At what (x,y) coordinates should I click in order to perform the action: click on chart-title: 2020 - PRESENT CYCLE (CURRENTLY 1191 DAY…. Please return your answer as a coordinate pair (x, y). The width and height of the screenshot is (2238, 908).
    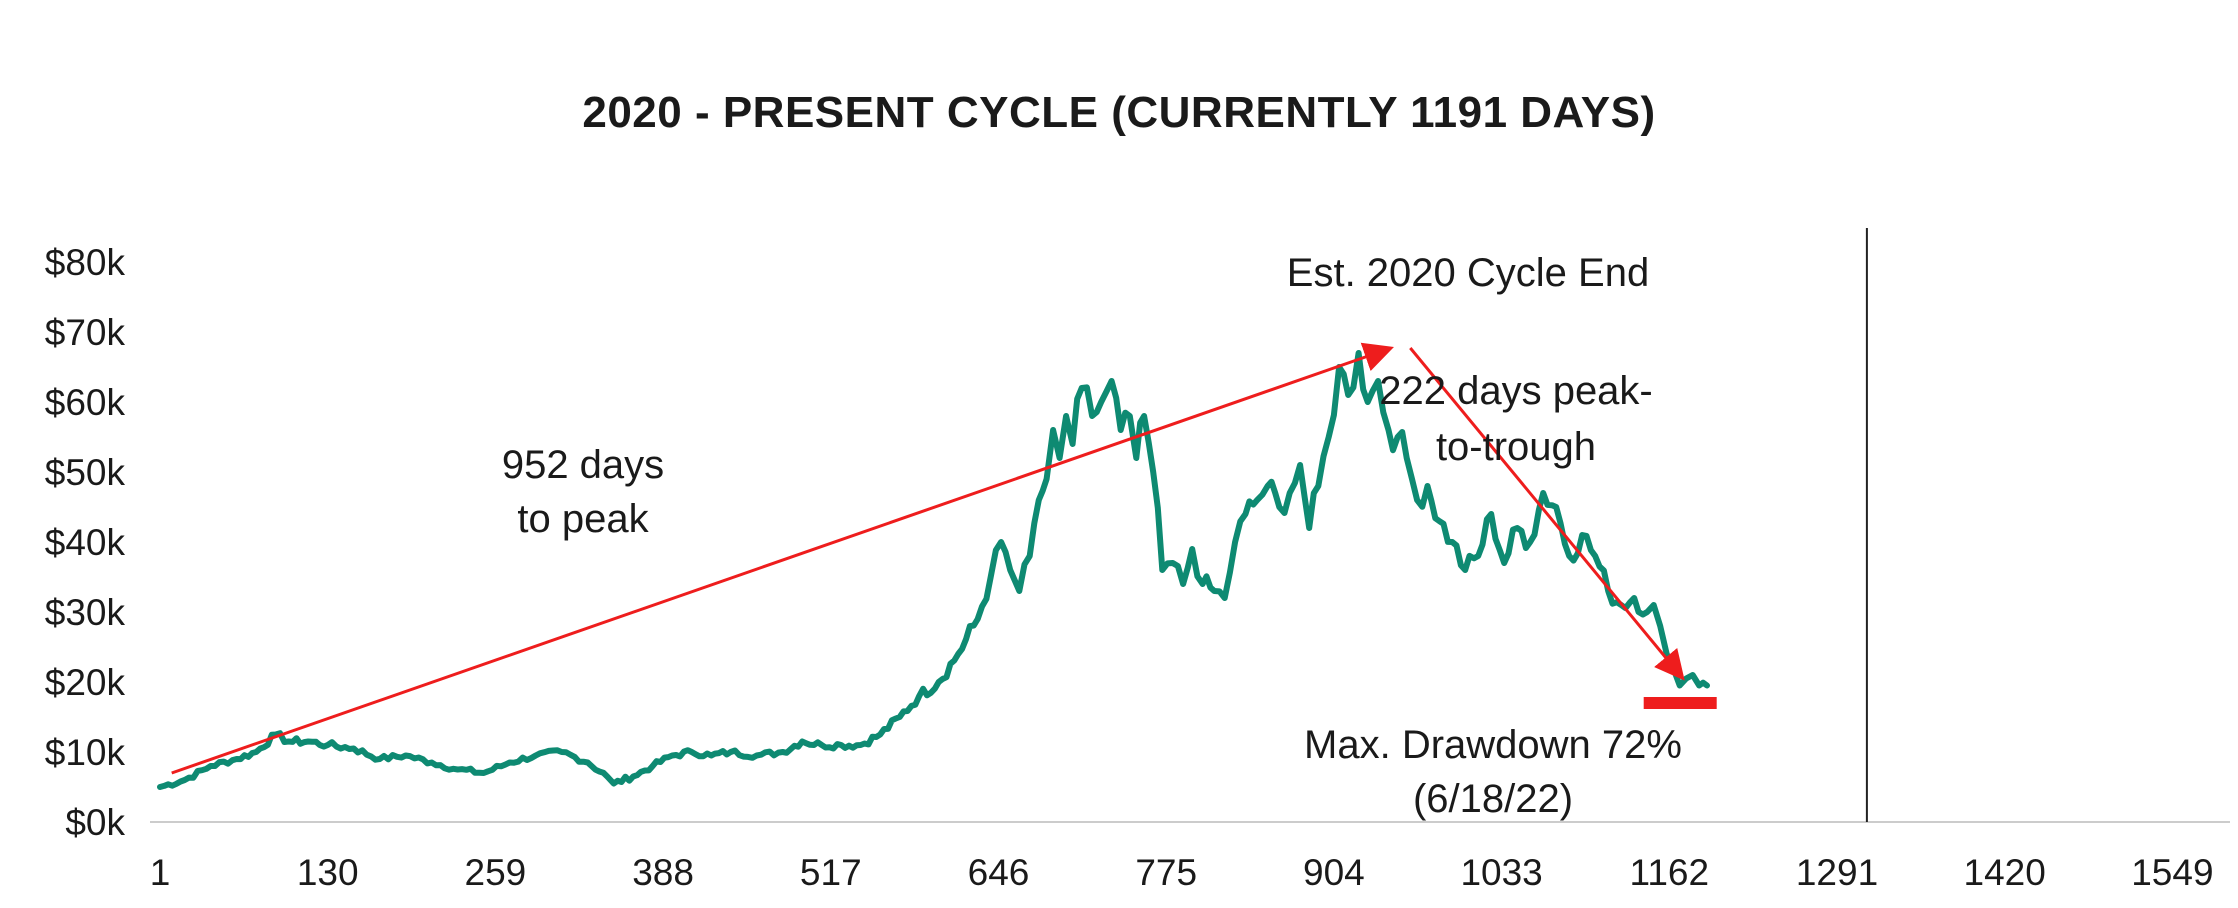
    Looking at the image, I should click on (1119, 112).